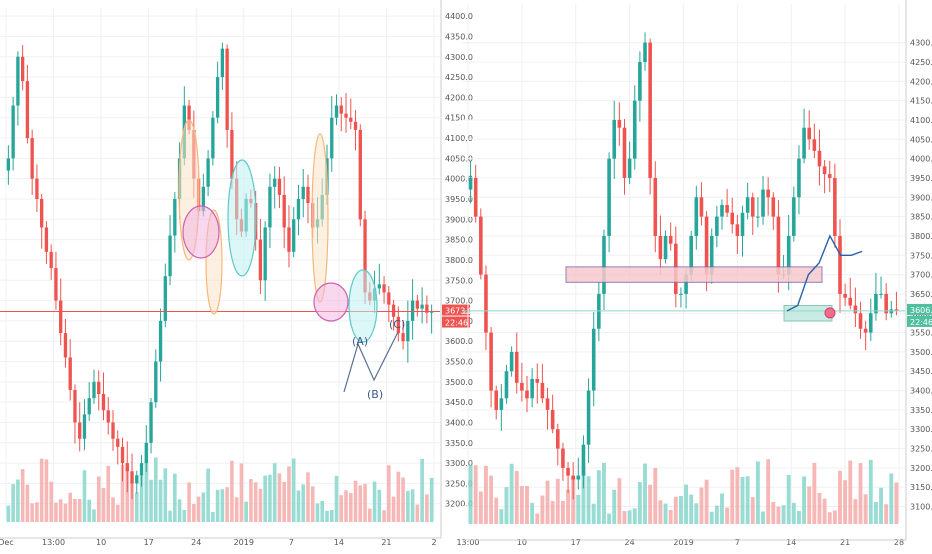 This screenshot has width=932, height=554. I want to click on y-tick-label: 3750.0, so click(921, 255).